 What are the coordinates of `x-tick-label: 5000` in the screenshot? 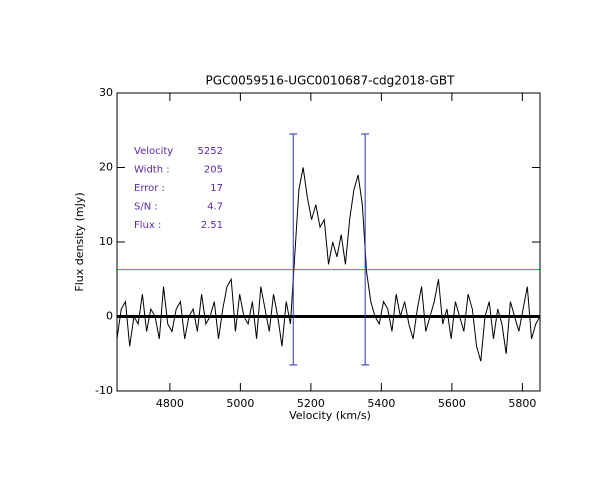 It's located at (240, 403).